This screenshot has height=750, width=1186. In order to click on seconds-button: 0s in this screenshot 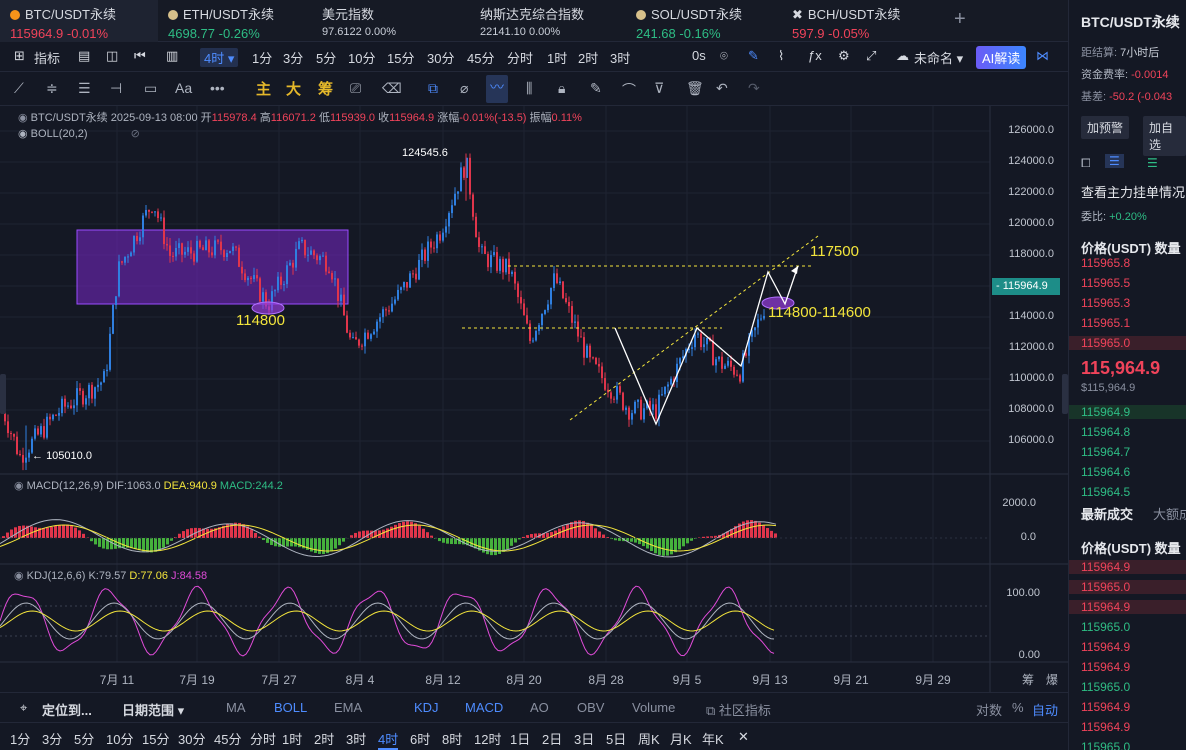, I will do `click(699, 55)`.